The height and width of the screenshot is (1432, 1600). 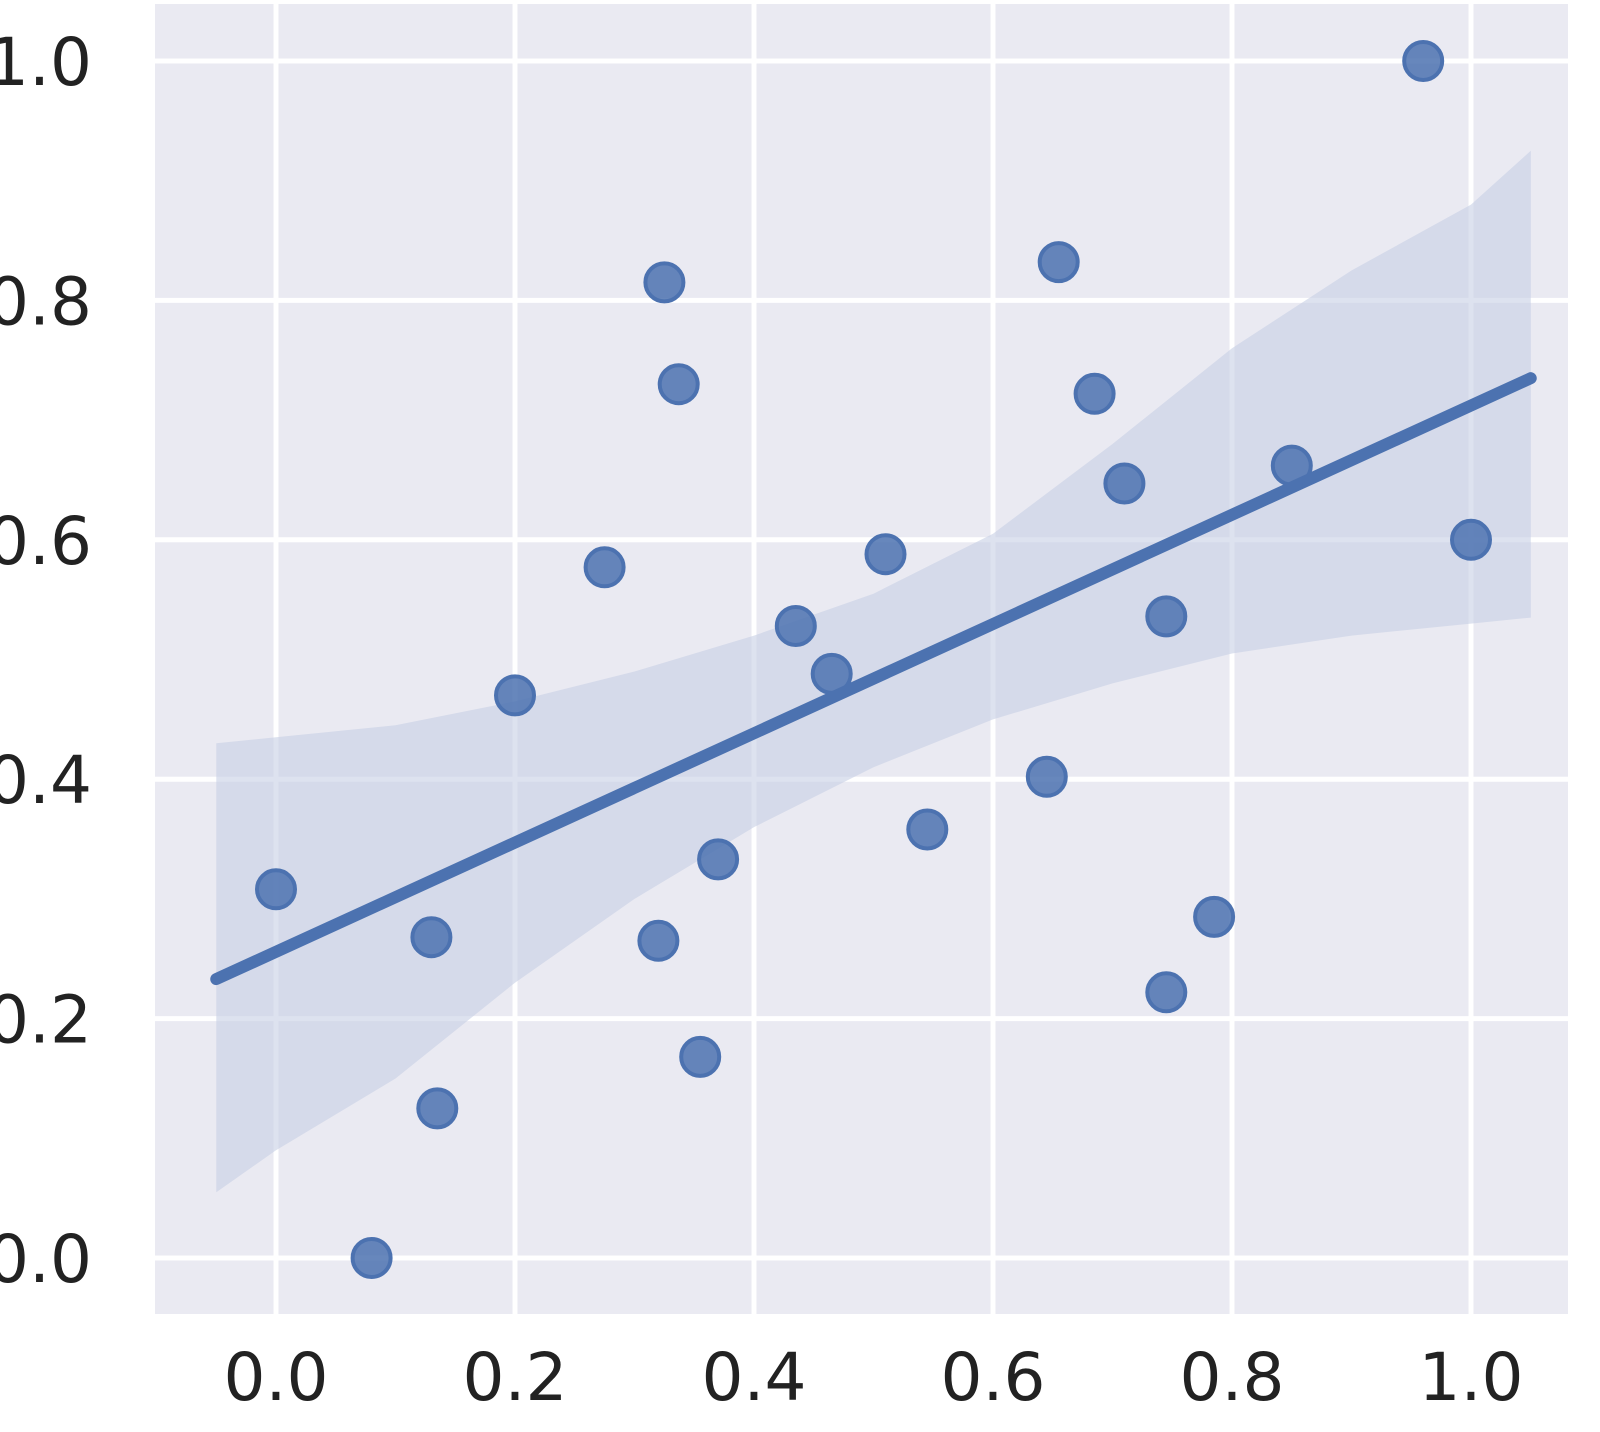 I want to click on y-tick-label: 0.8, so click(x=46, y=301).